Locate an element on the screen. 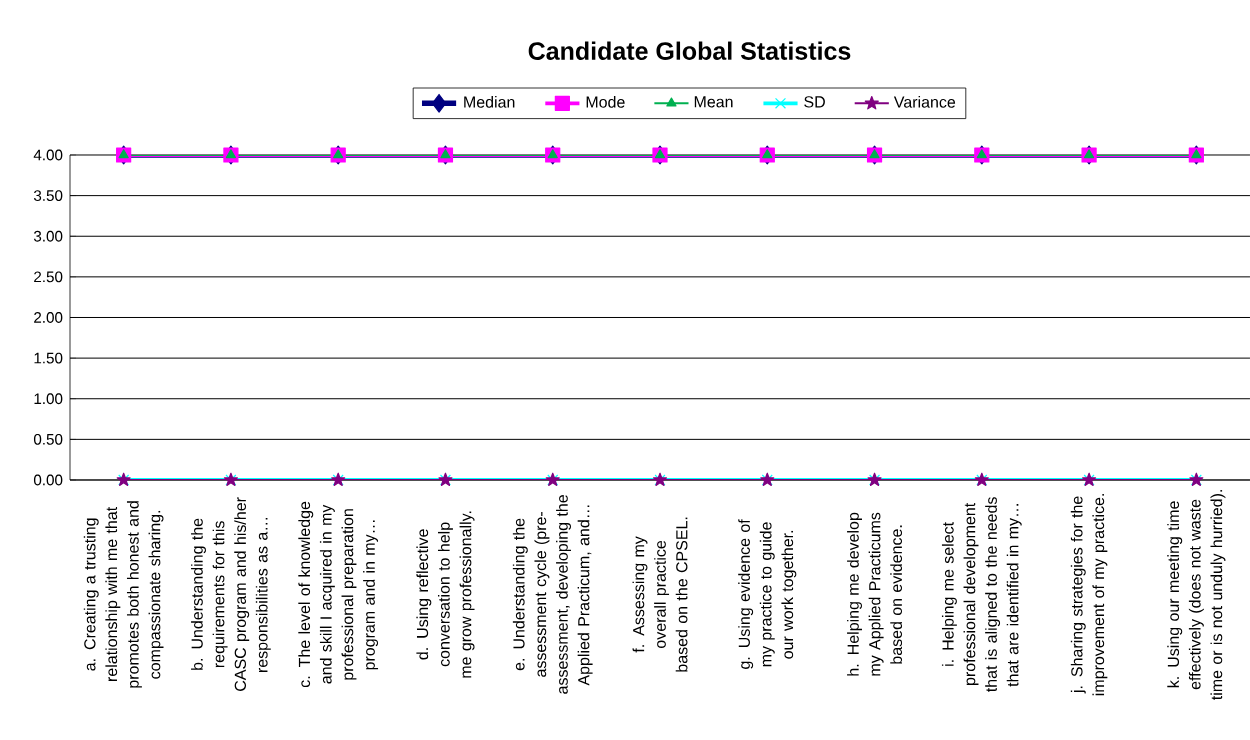 This screenshot has height=740, width=1250. x-tick-label: a. Creating a trusting relationship with me that promotes both honest and compassionate sharing. is located at coordinates (123, 594).